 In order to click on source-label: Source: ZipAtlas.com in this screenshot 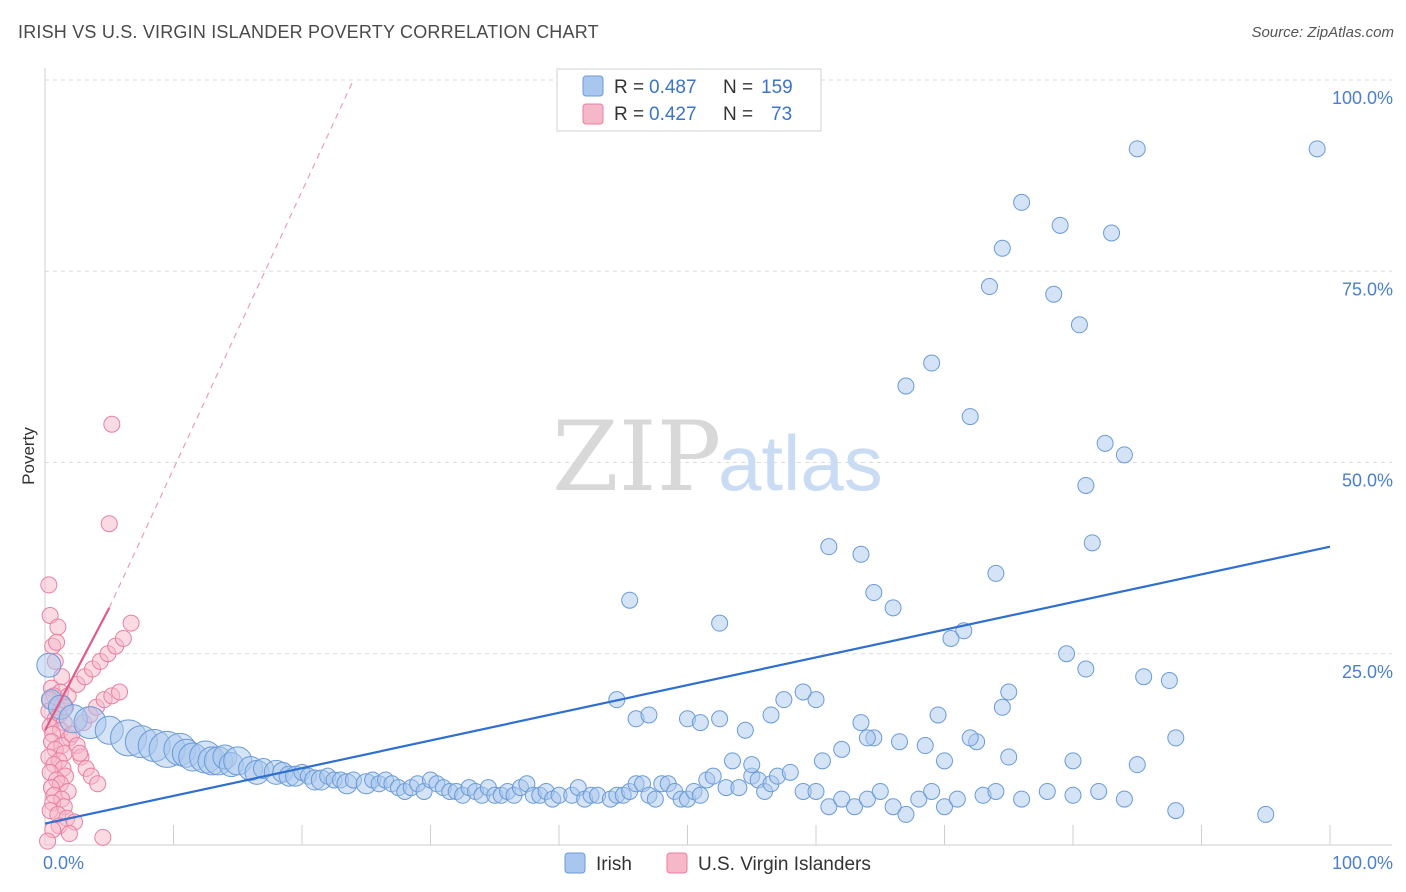, I will do `click(1322, 32)`.